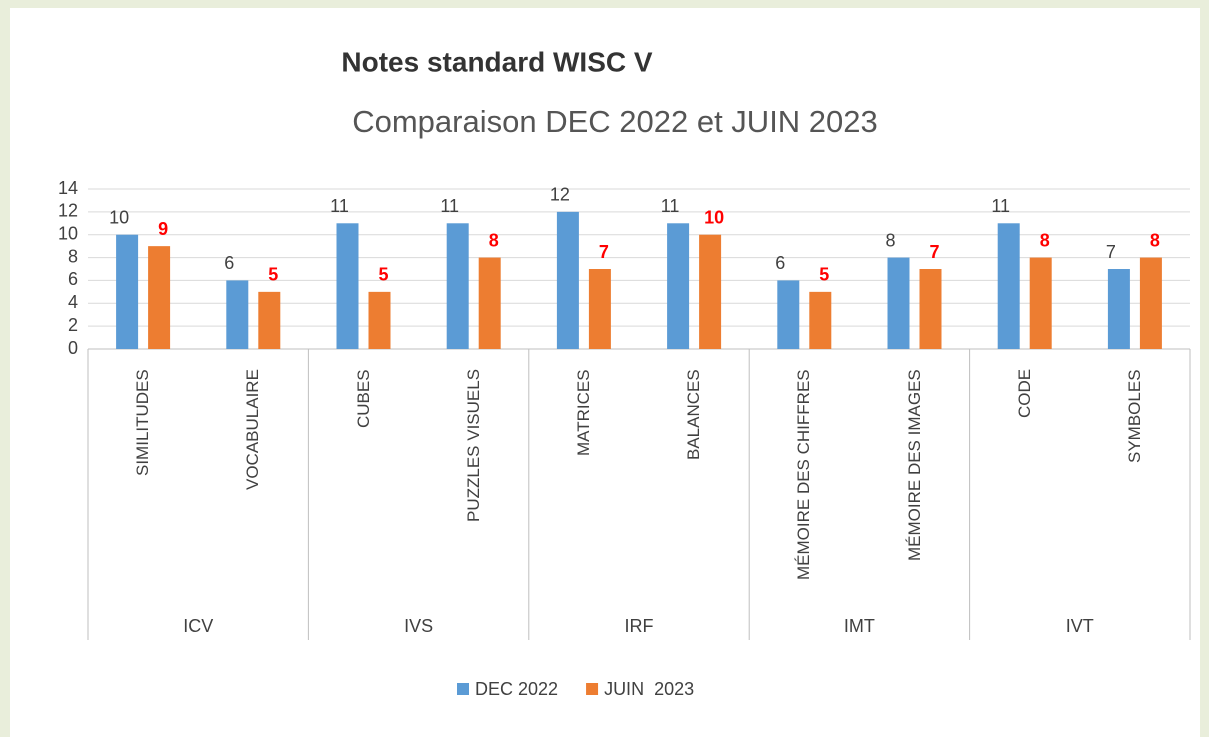 The height and width of the screenshot is (737, 1209). What do you see at coordinates (73, 302) in the screenshot?
I see `y-tick-label: 4` at bounding box center [73, 302].